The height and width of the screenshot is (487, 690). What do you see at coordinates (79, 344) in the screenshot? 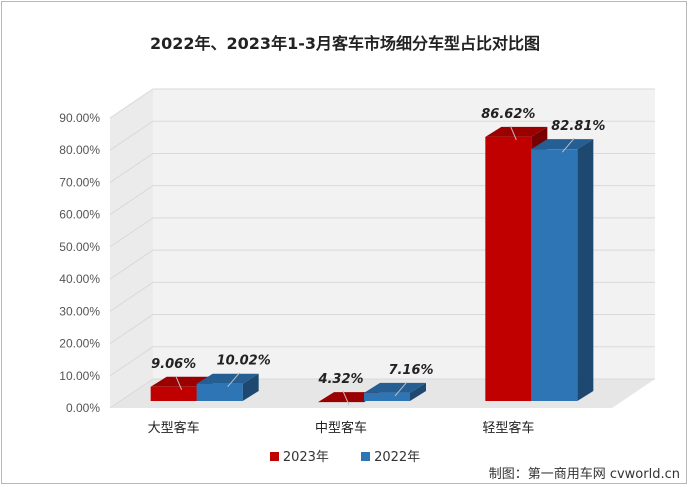
I see `y-tick-label: 20.00%` at bounding box center [79, 344].